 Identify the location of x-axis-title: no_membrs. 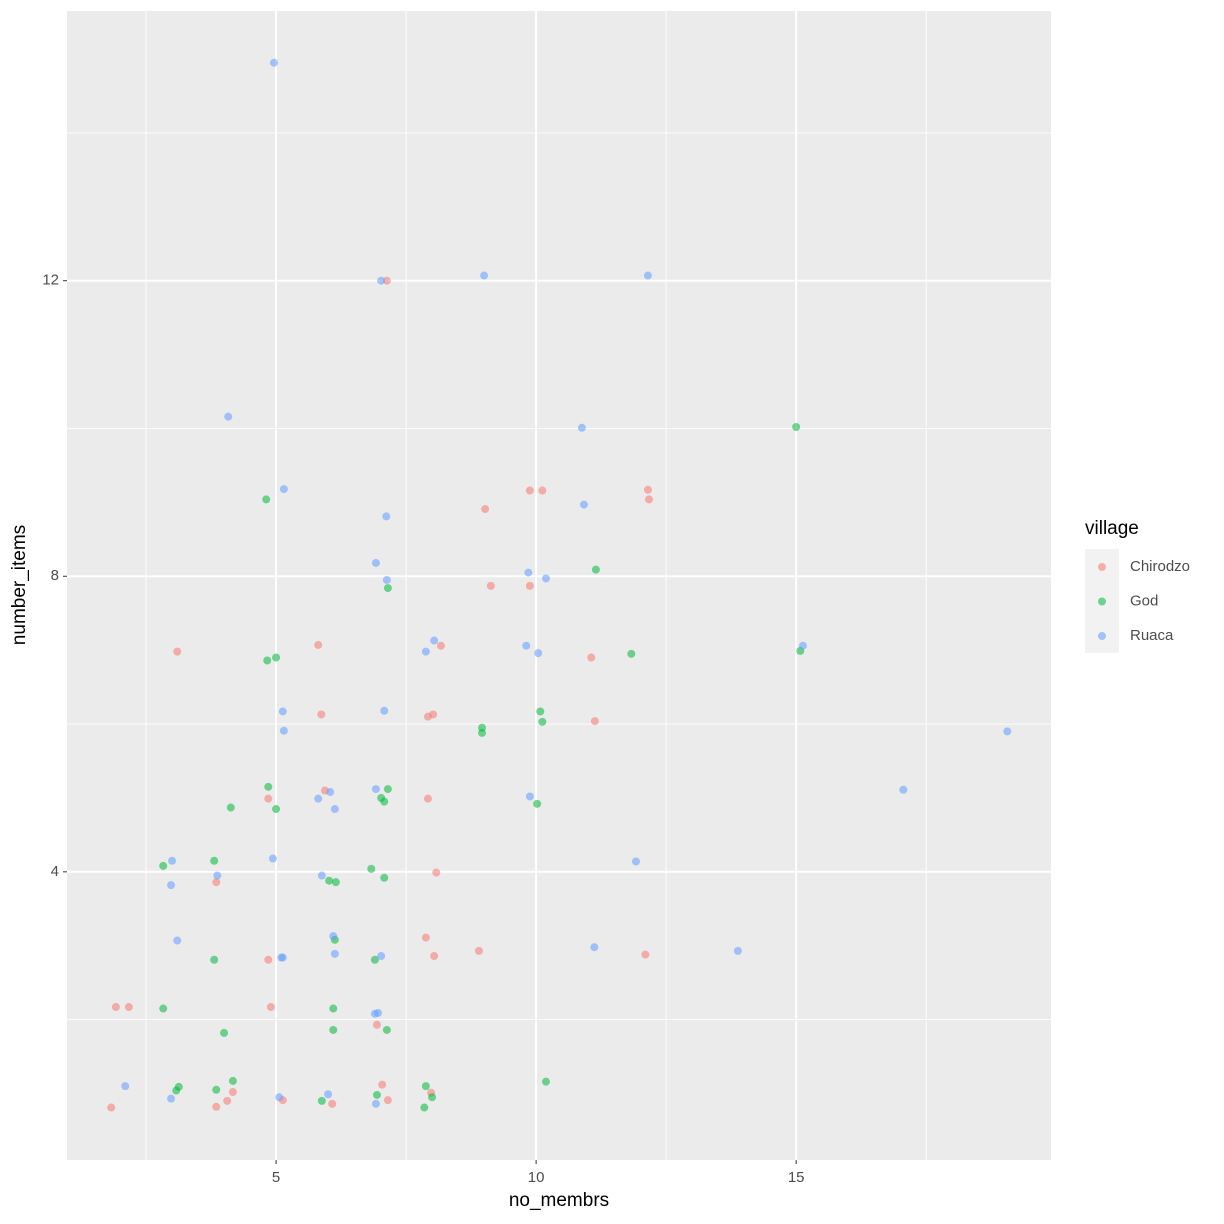
(559, 1200).